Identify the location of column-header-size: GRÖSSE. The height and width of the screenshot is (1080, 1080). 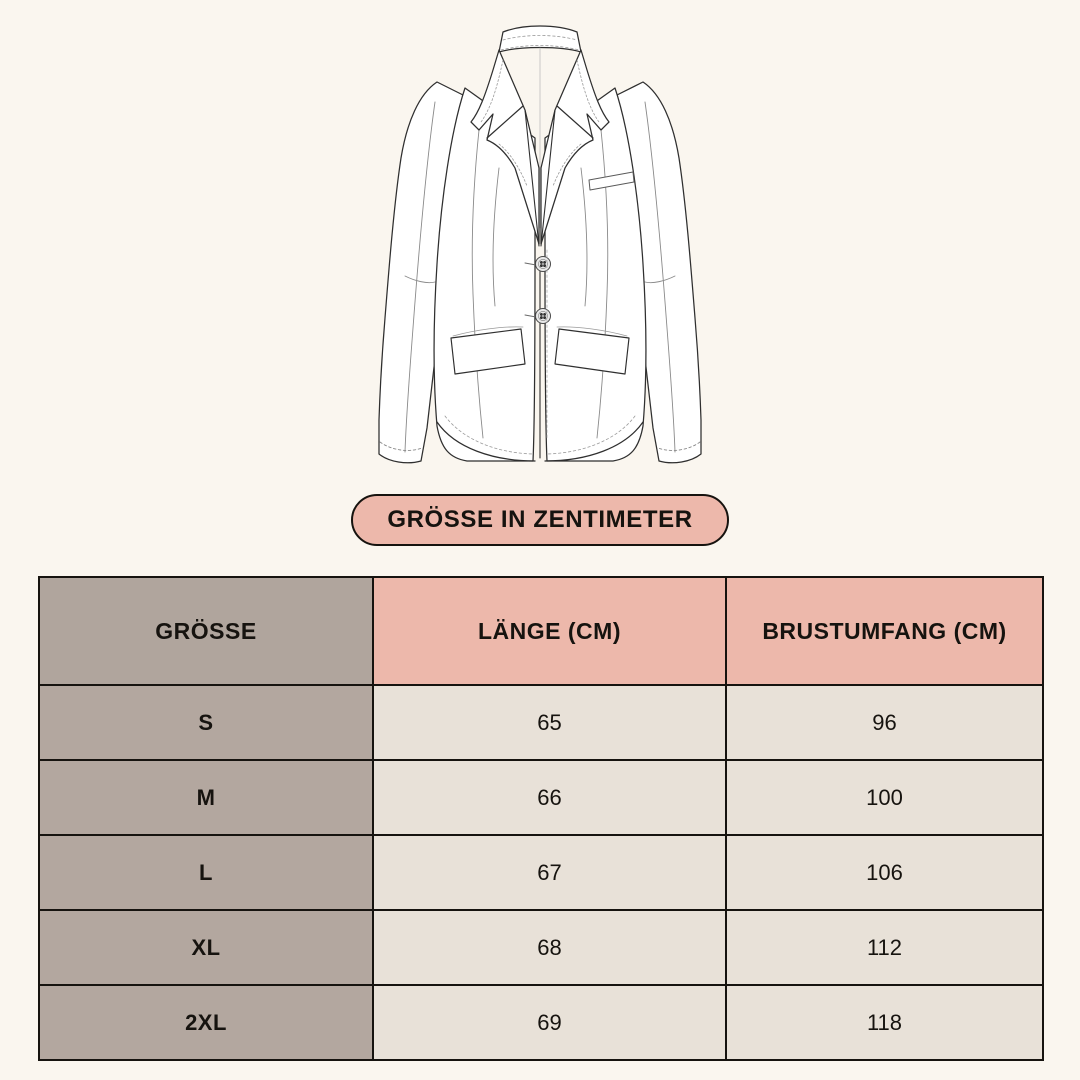
(206, 631).